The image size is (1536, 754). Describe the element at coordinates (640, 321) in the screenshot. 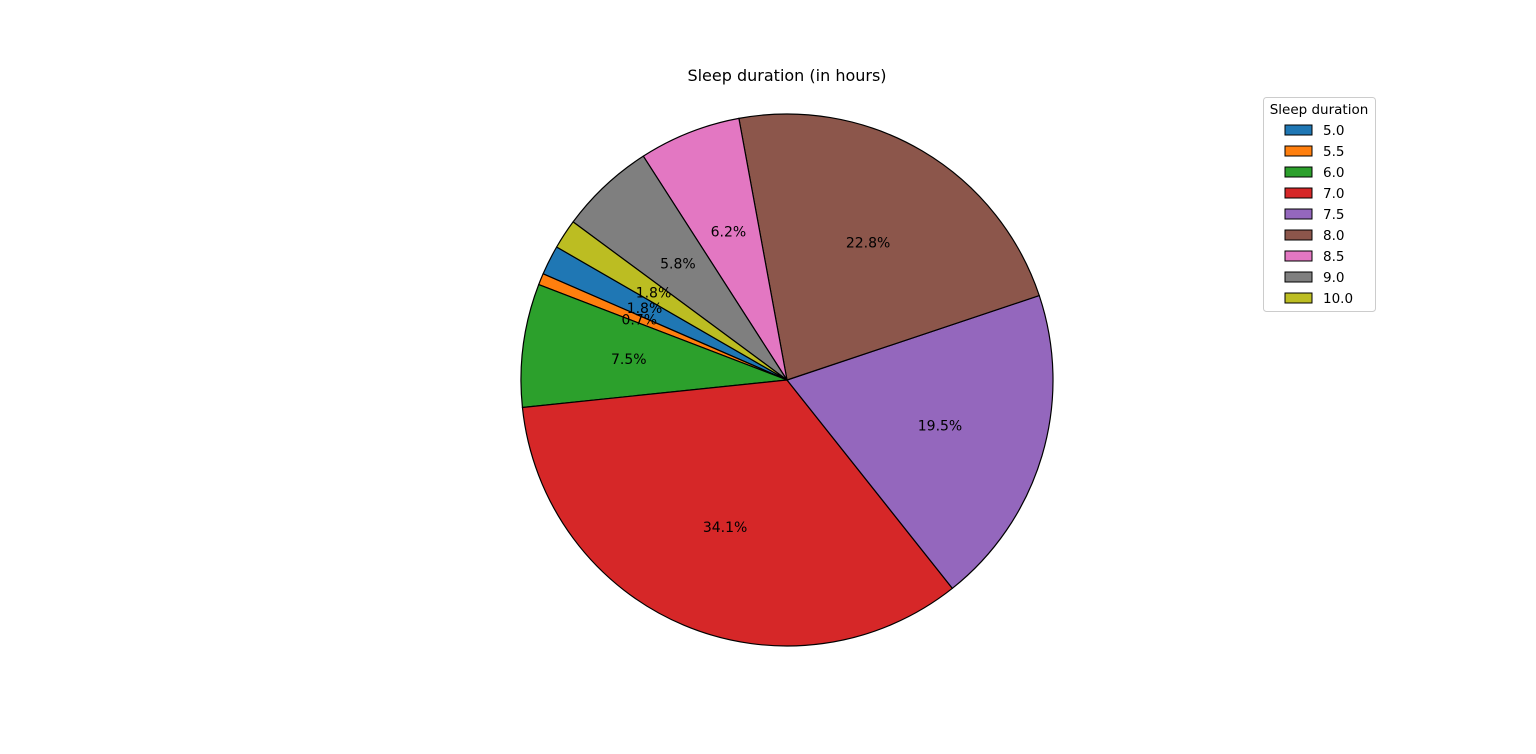

I see `pie-percentage-label: 0.7%` at that location.